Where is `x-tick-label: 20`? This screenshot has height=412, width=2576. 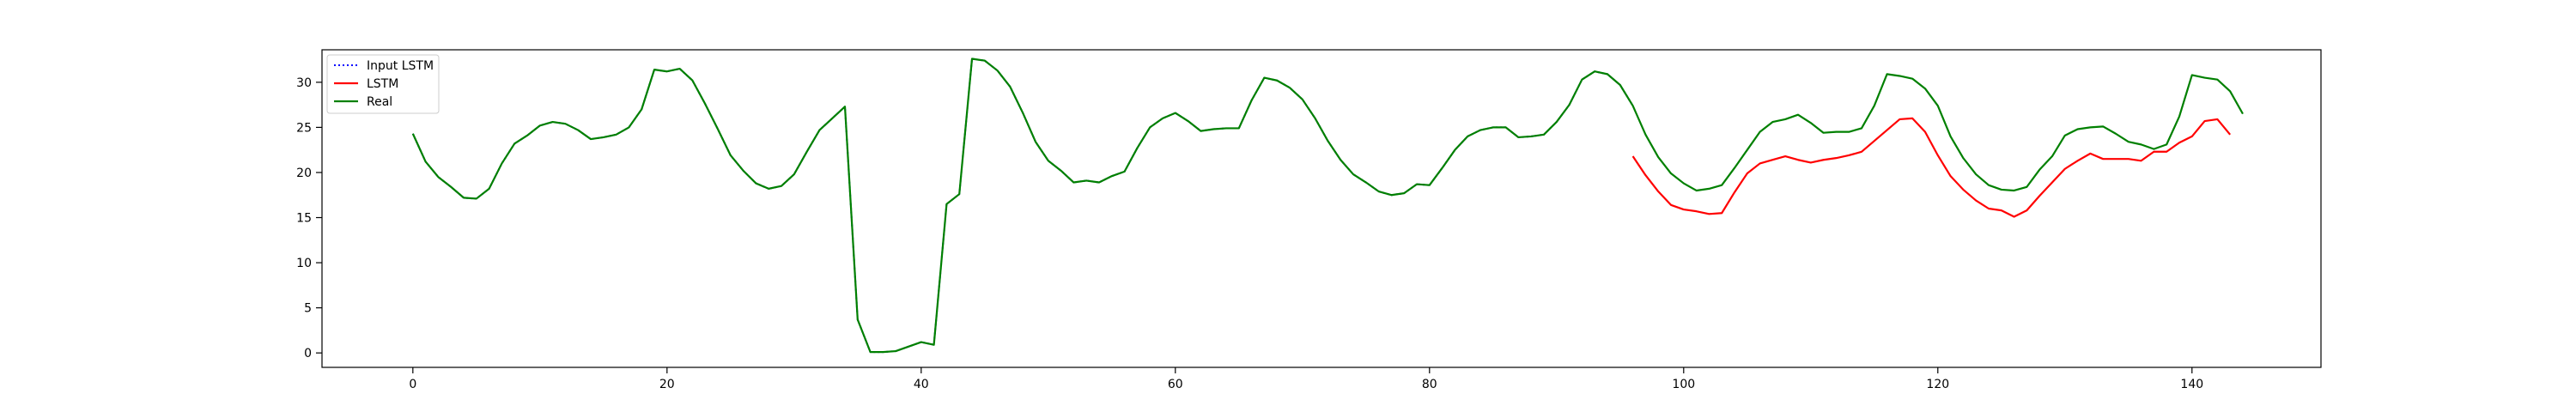 x-tick-label: 20 is located at coordinates (667, 384).